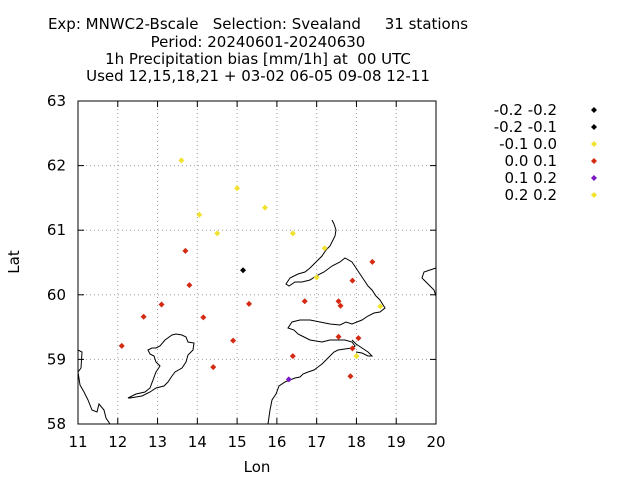 The image size is (640, 480). What do you see at coordinates (258, 59) in the screenshot?
I see `chart-title-line-3: 1h Precipitation bias [mm/1h] at 00 UTC` at bounding box center [258, 59].